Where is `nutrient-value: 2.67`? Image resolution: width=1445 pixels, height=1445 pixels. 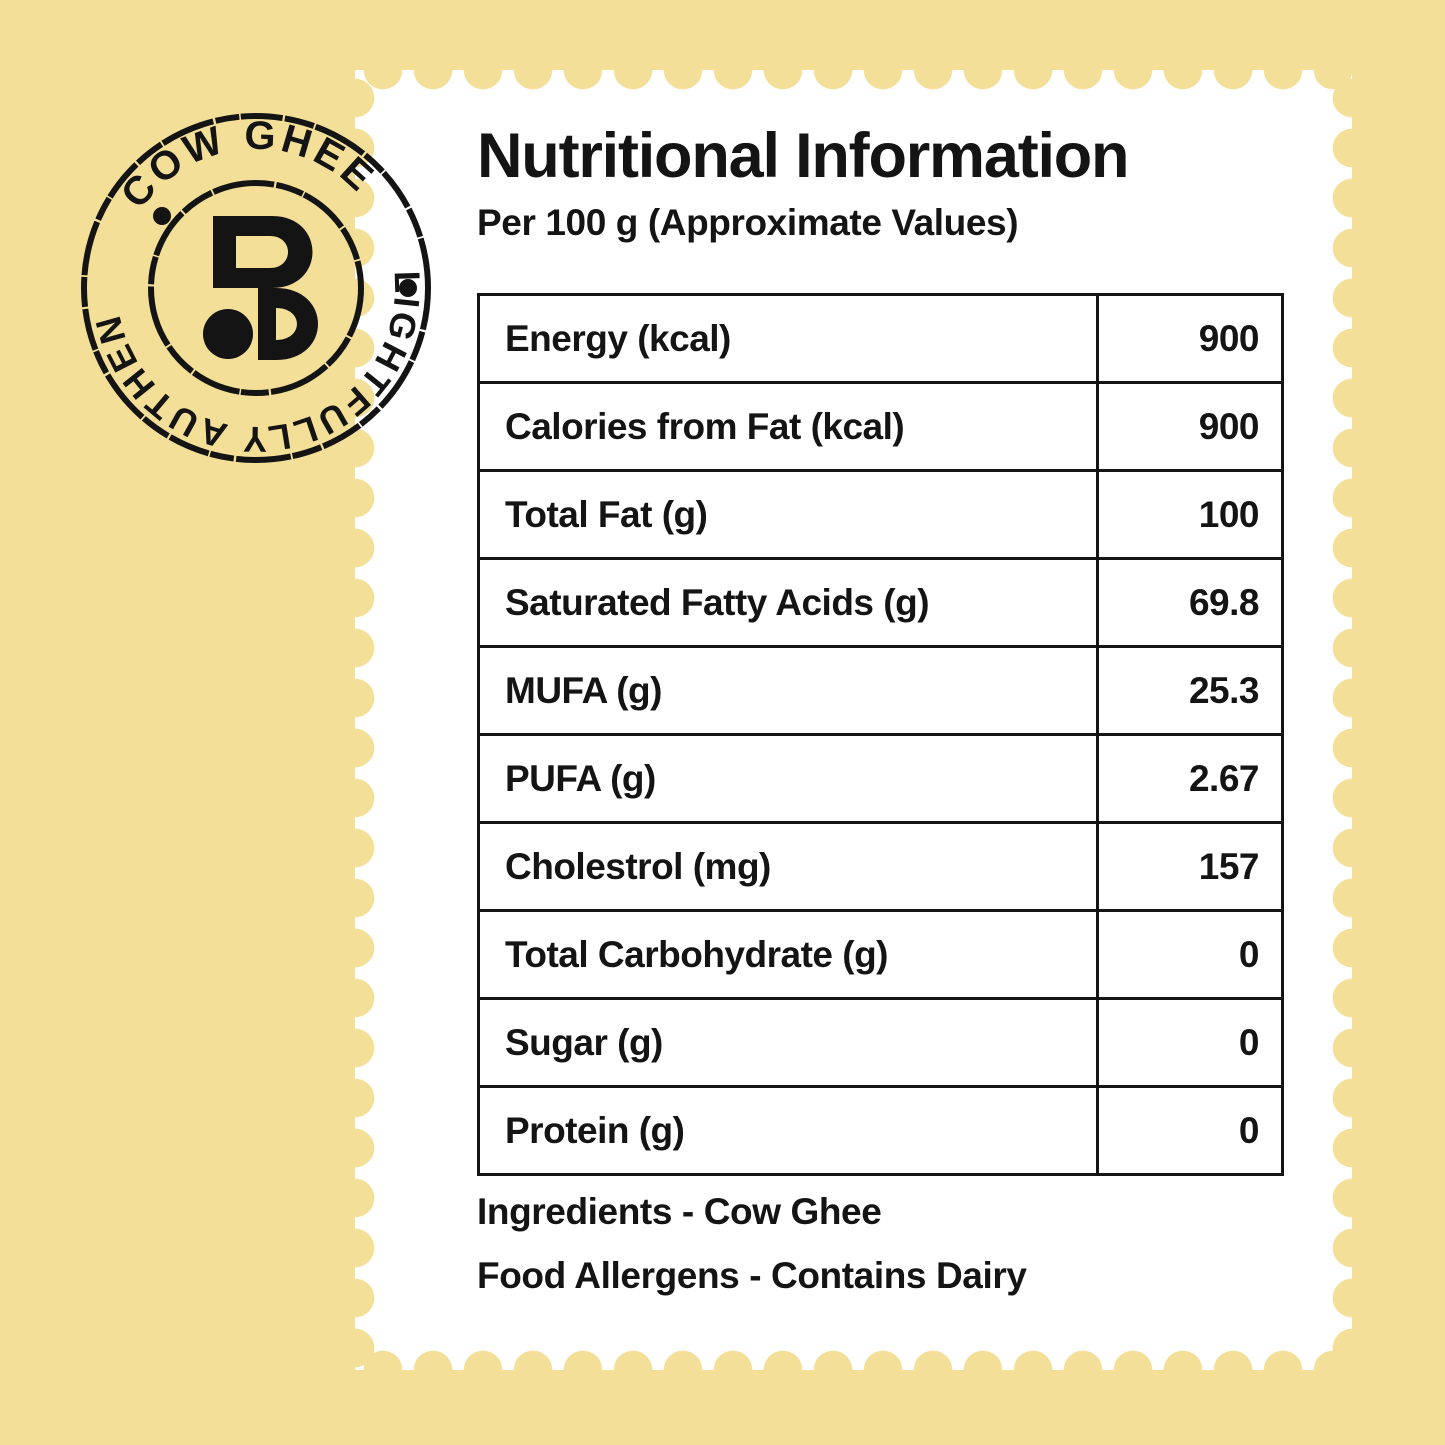 nutrient-value: 2.67 is located at coordinates (1190, 778).